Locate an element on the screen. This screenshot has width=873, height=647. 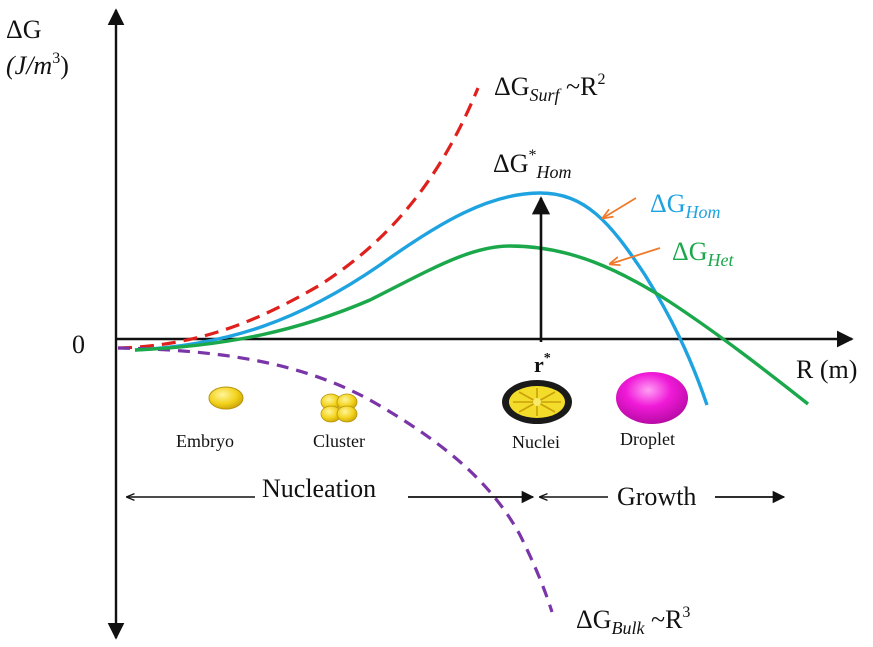
cluster-label: Cluster is located at coordinates (339, 441).